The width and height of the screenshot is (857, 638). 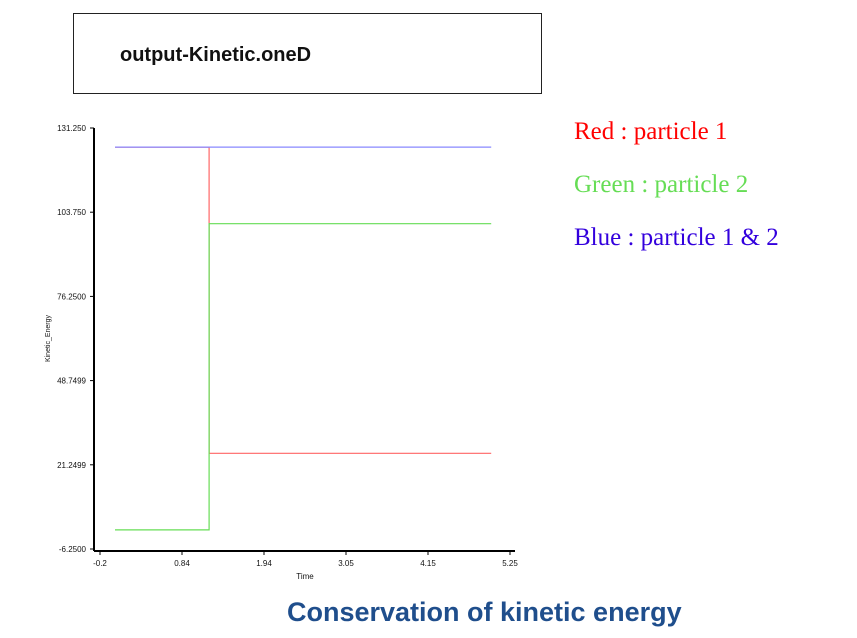 What do you see at coordinates (264, 563) in the screenshot?
I see `x-tick-label: 1.94` at bounding box center [264, 563].